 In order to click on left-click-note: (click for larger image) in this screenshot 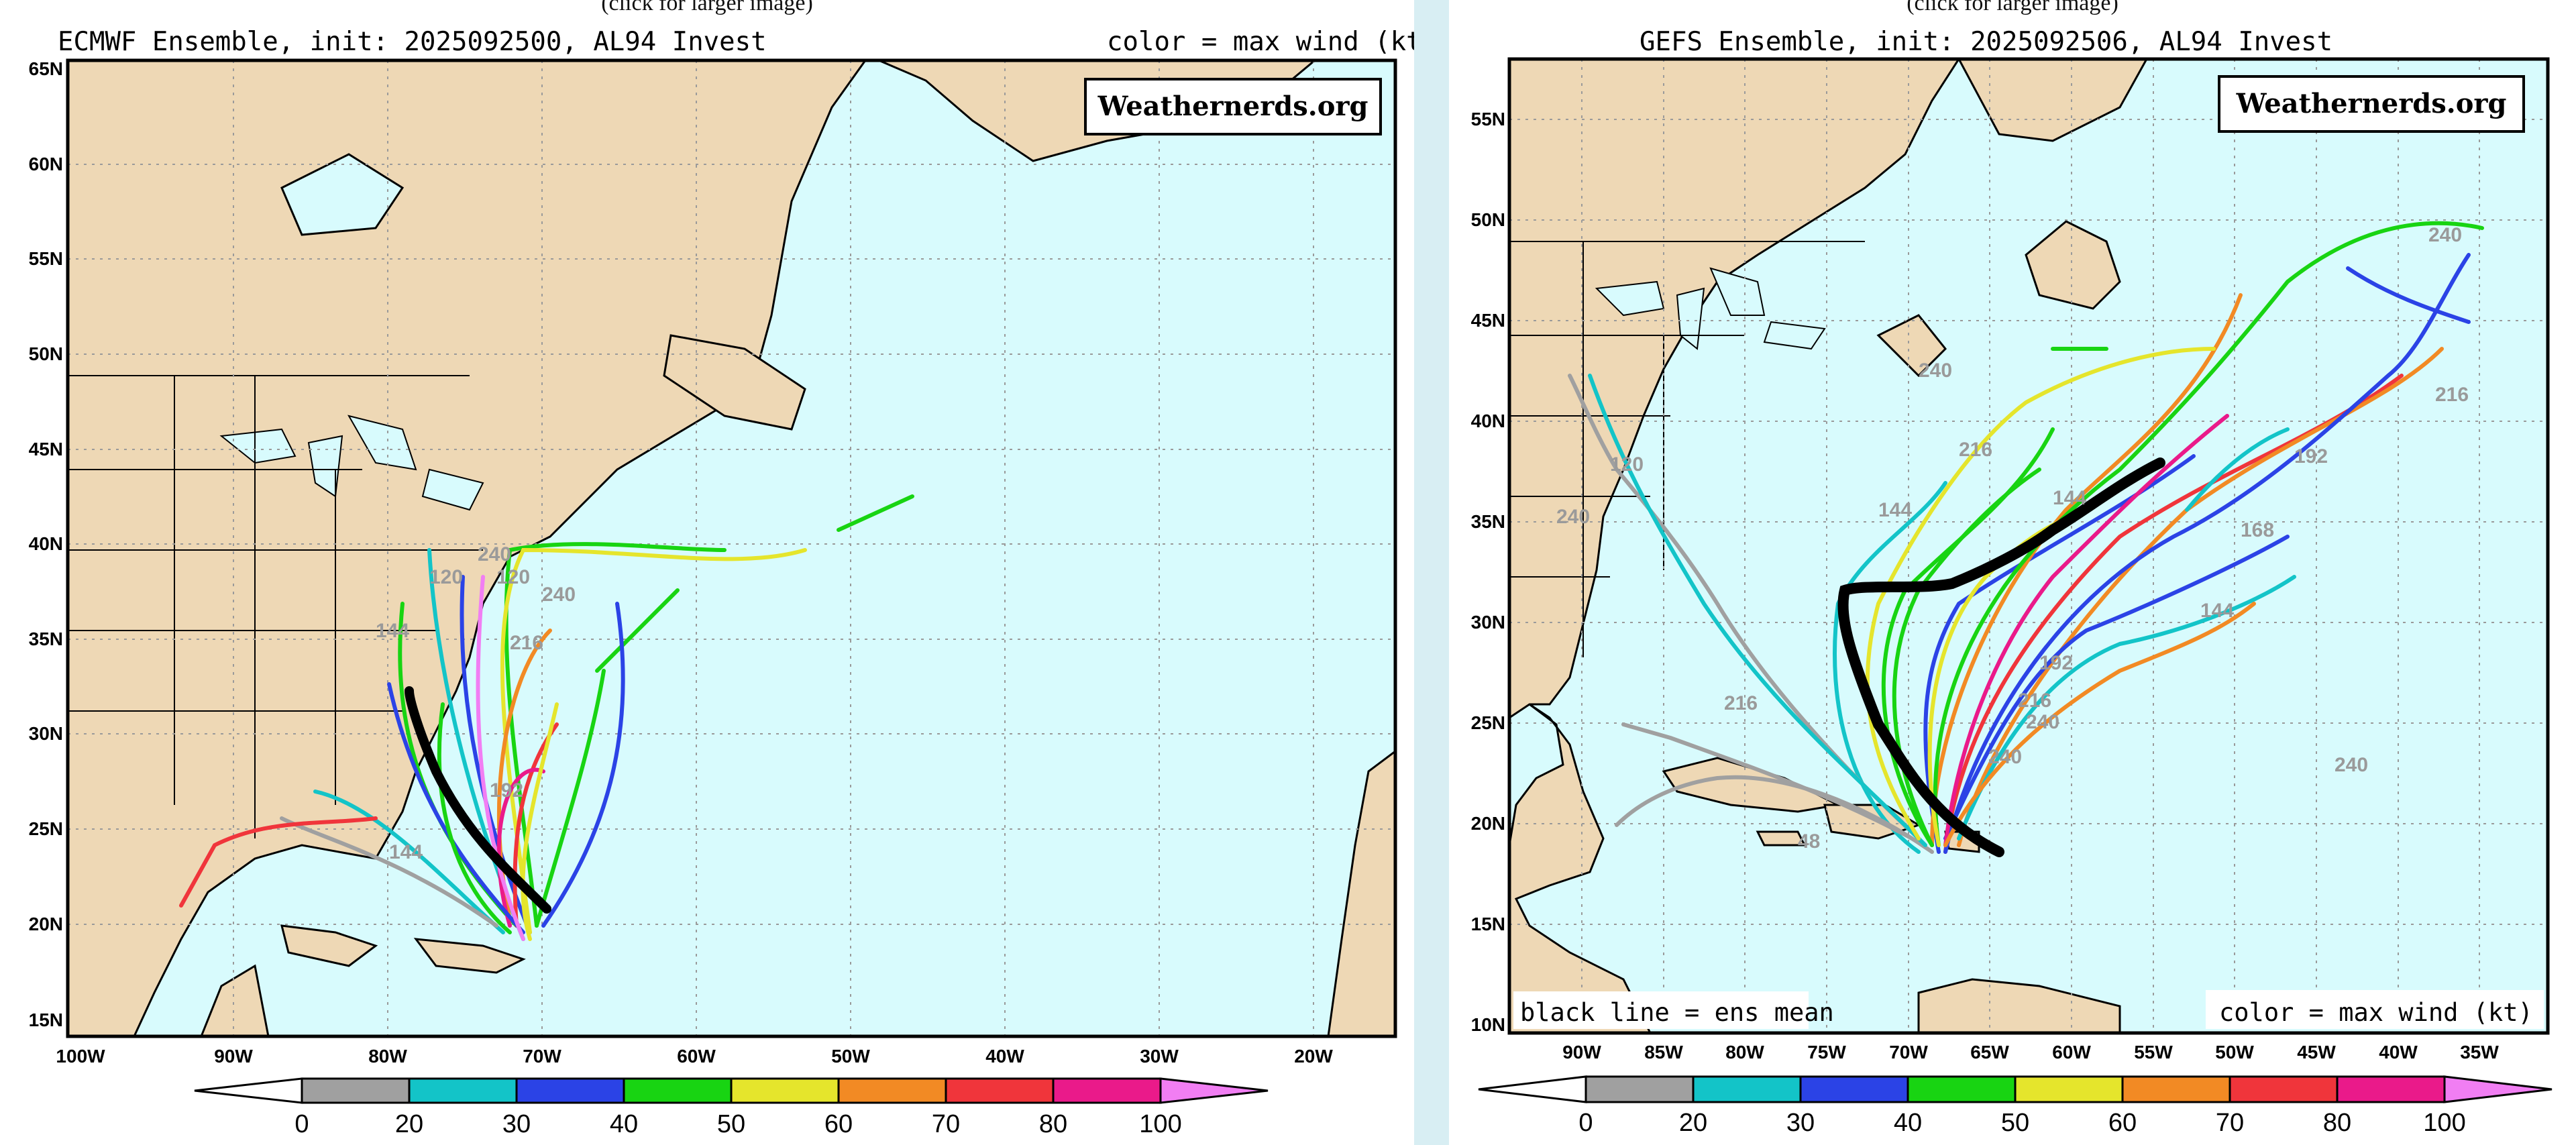, I will do `click(707, 8)`.